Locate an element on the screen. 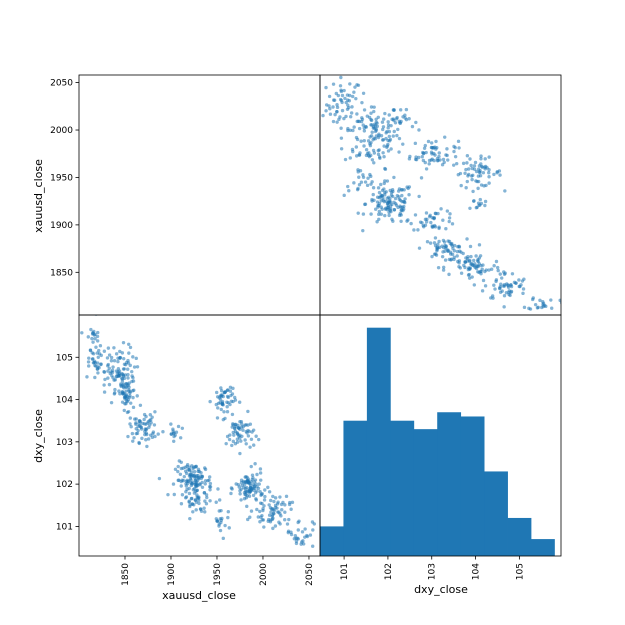  x-axis-label-bottom-right: dxy_close is located at coordinates (441, 589).